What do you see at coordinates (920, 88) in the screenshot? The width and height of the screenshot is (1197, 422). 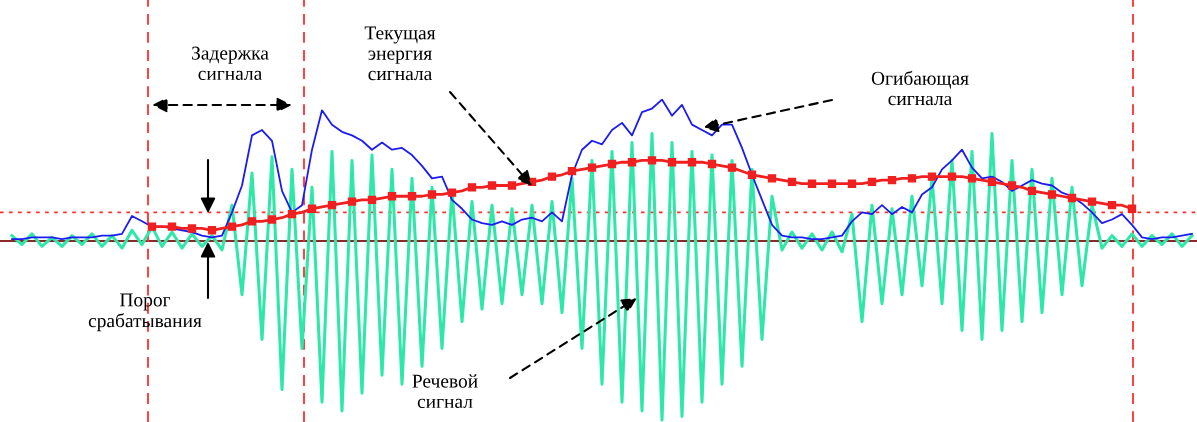 I see `annotation: Огибающая сигнала` at bounding box center [920, 88].